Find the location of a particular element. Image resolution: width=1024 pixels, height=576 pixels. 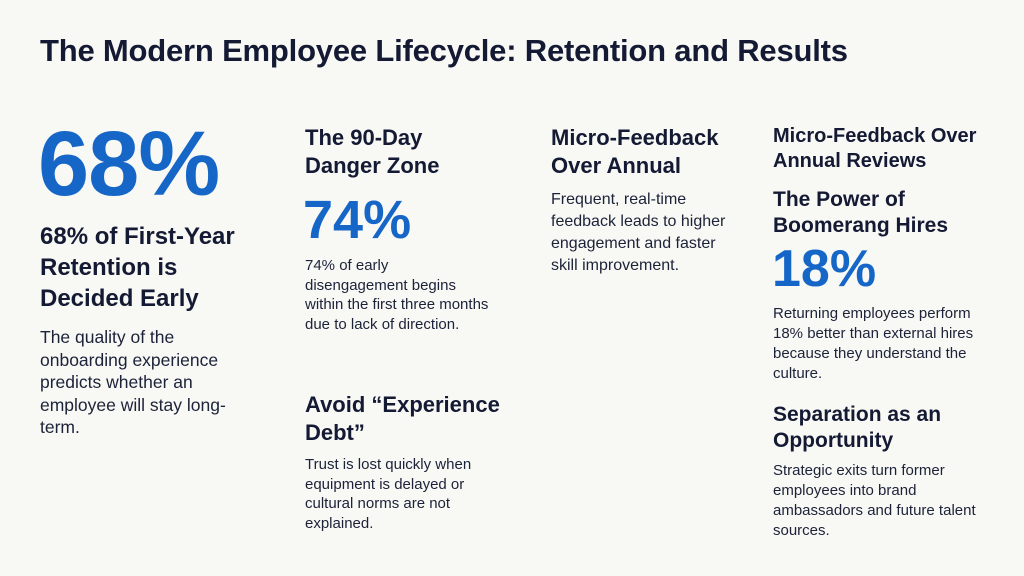

stat-74: 74% is located at coordinates (357, 220).